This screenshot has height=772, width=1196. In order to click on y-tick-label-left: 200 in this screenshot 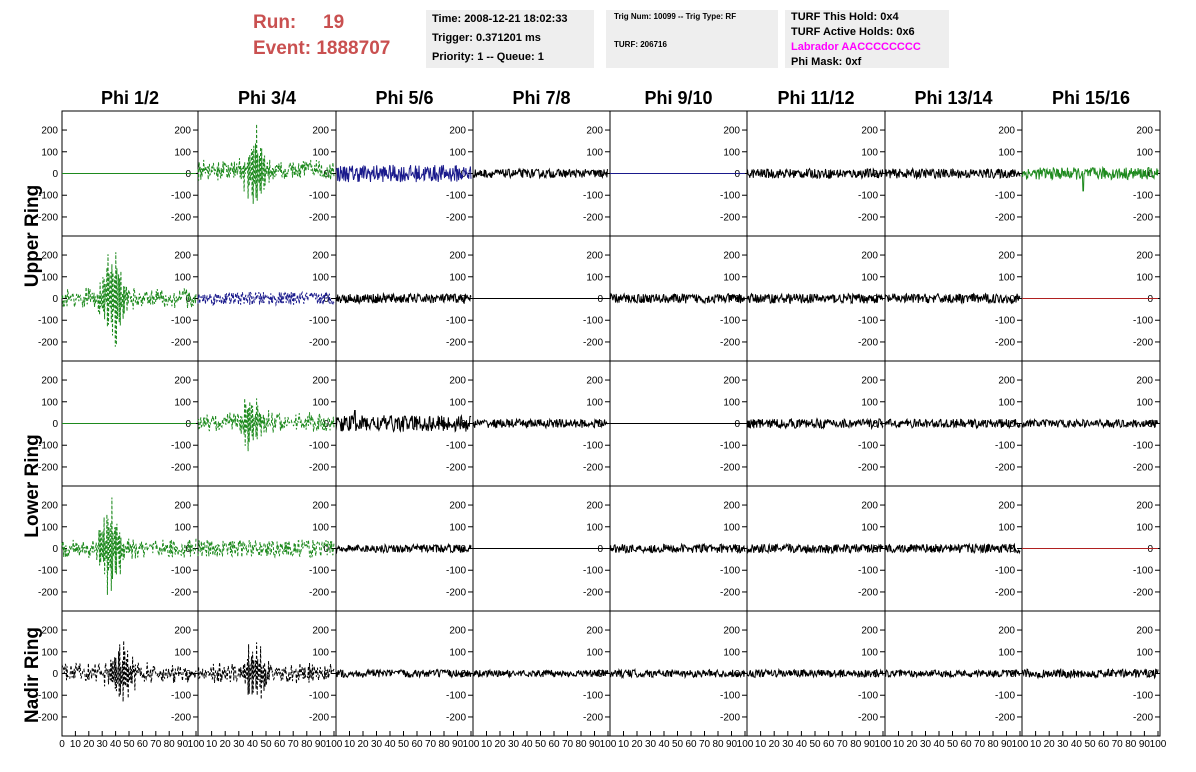, I will do `click(49, 131)`.